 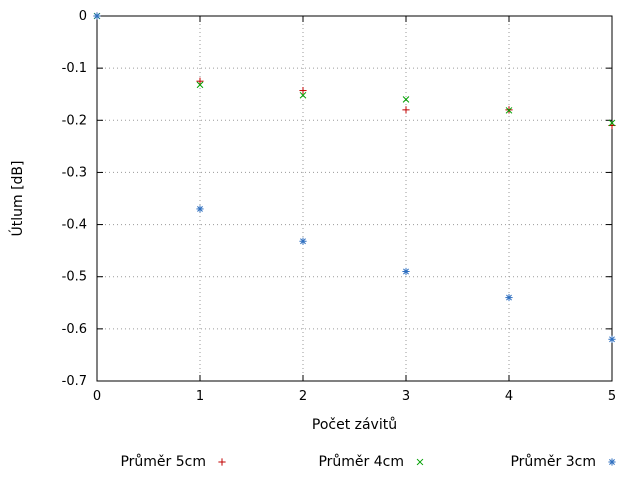 What do you see at coordinates (509, 396) in the screenshot?
I see `x-tick-label: 4` at bounding box center [509, 396].